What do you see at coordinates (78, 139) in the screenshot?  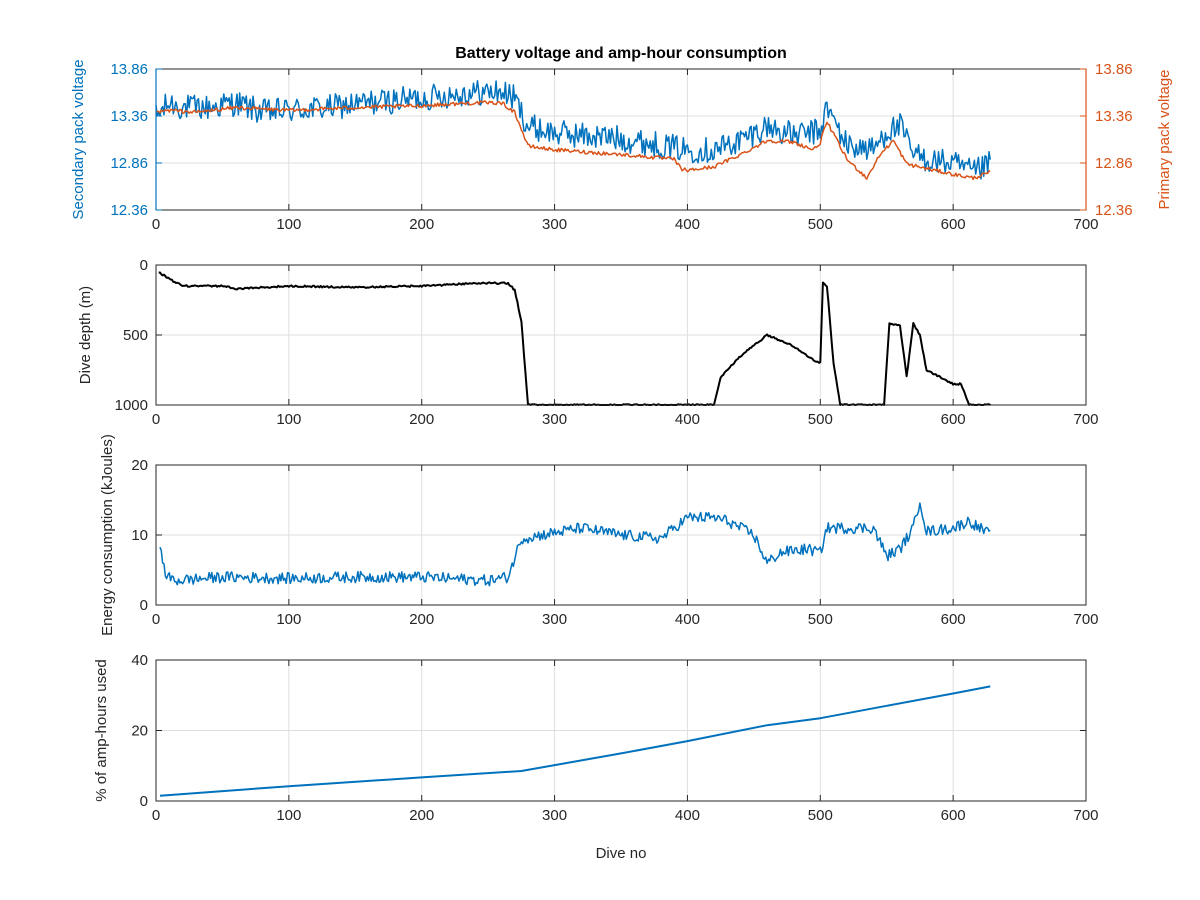 I see `y-axis-label: Secondary pack voltage` at bounding box center [78, 139].